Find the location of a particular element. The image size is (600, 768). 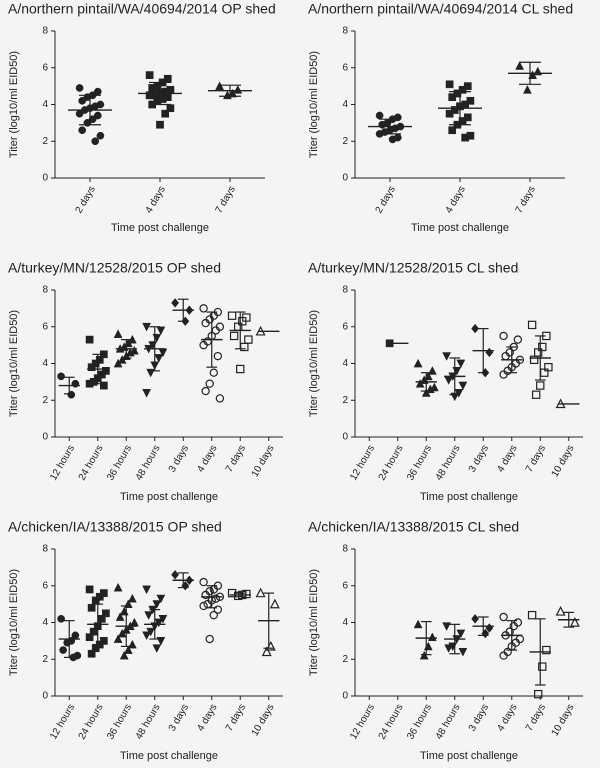

chart-title: A/northern pintail/WA/40694/2014 OP shed is located at coordinates (142, 9).